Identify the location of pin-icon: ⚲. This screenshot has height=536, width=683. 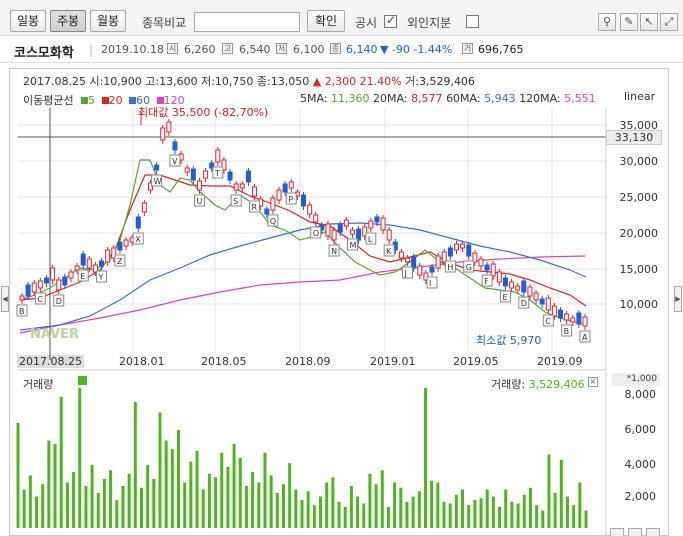
(607, 22).